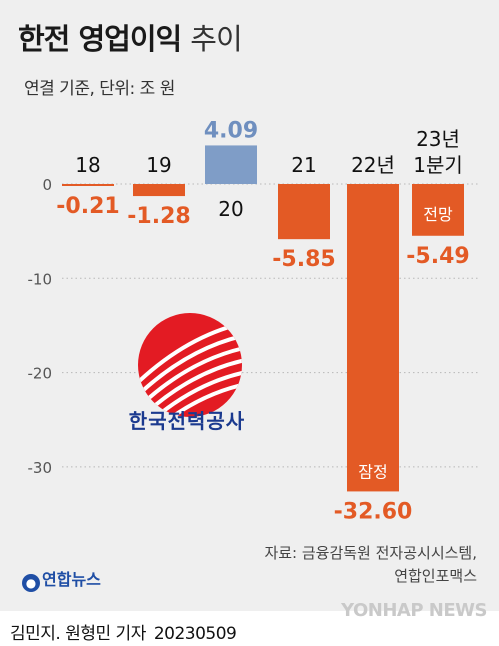 The height and width of the screenshot is (646, 499). Describe the element at coordinates (100, 39) in the screenshot. I see `chart-title-bold: 한전 영업이익` at that location.